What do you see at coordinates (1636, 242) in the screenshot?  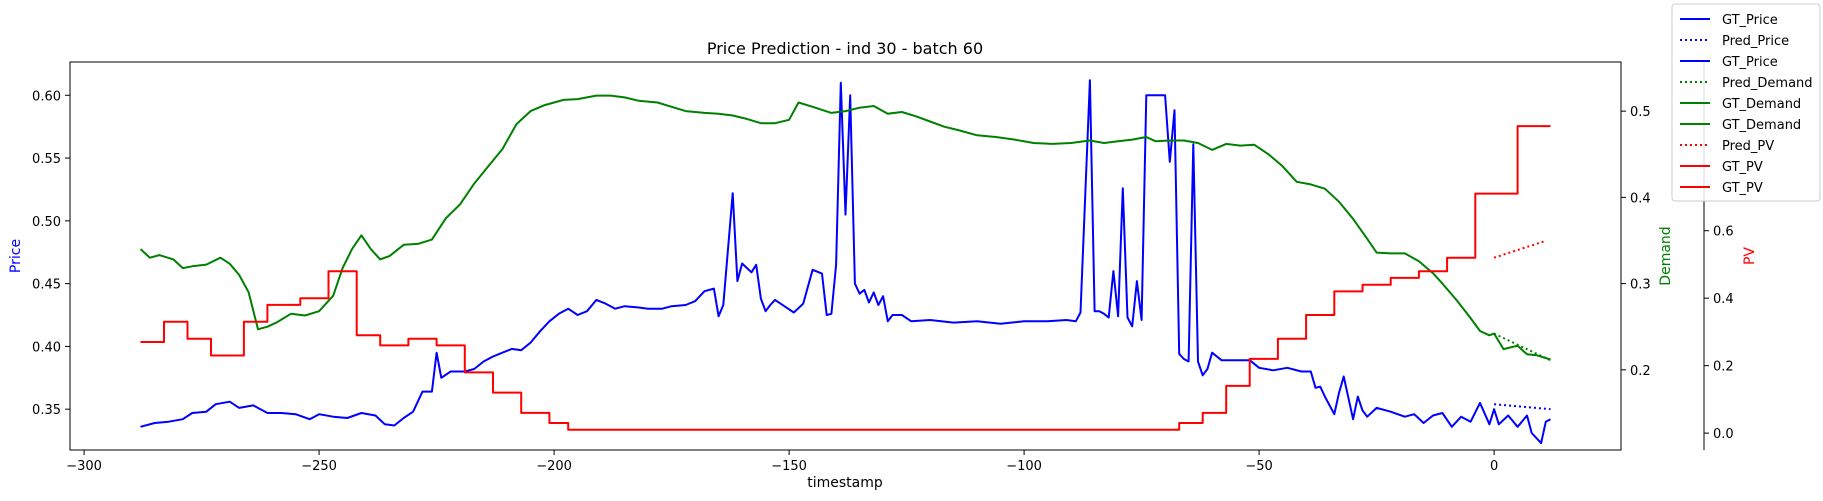 I see `y-axis-demand: 0.2 0.3 0.4 0.5` at bounding box center [1636, 242].